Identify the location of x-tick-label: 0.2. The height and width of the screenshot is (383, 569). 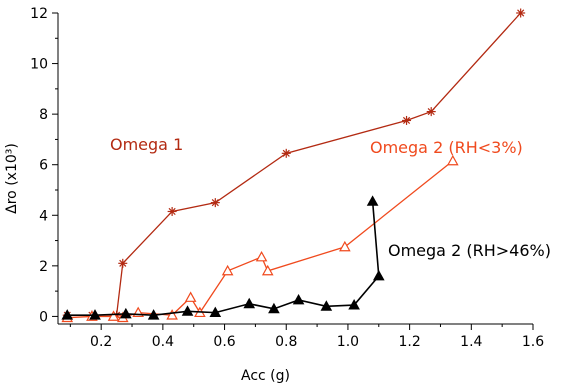
(101, 342).